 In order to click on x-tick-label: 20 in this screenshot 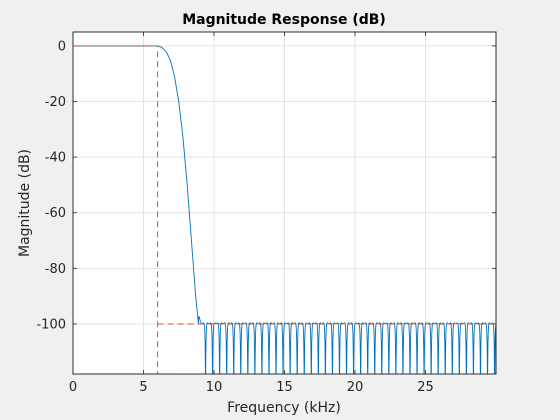, I will do `click(355, 387)`.